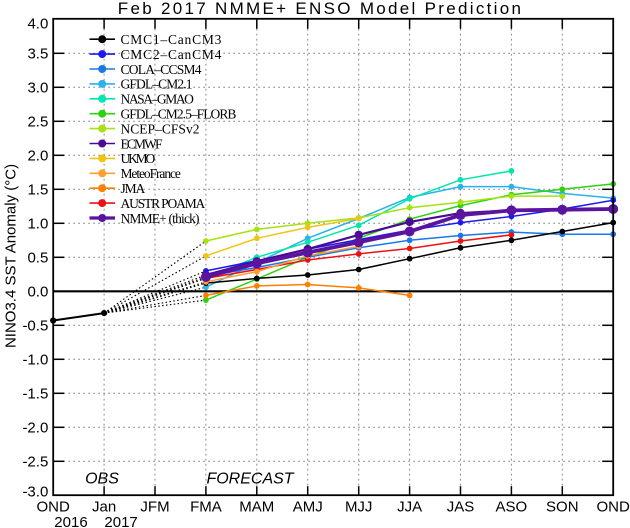 The height and width of the screenshot is (528, 630). Describe the element at coordinates (512, 507) in the screenshot. I see `svg-text: ASO` at that location.